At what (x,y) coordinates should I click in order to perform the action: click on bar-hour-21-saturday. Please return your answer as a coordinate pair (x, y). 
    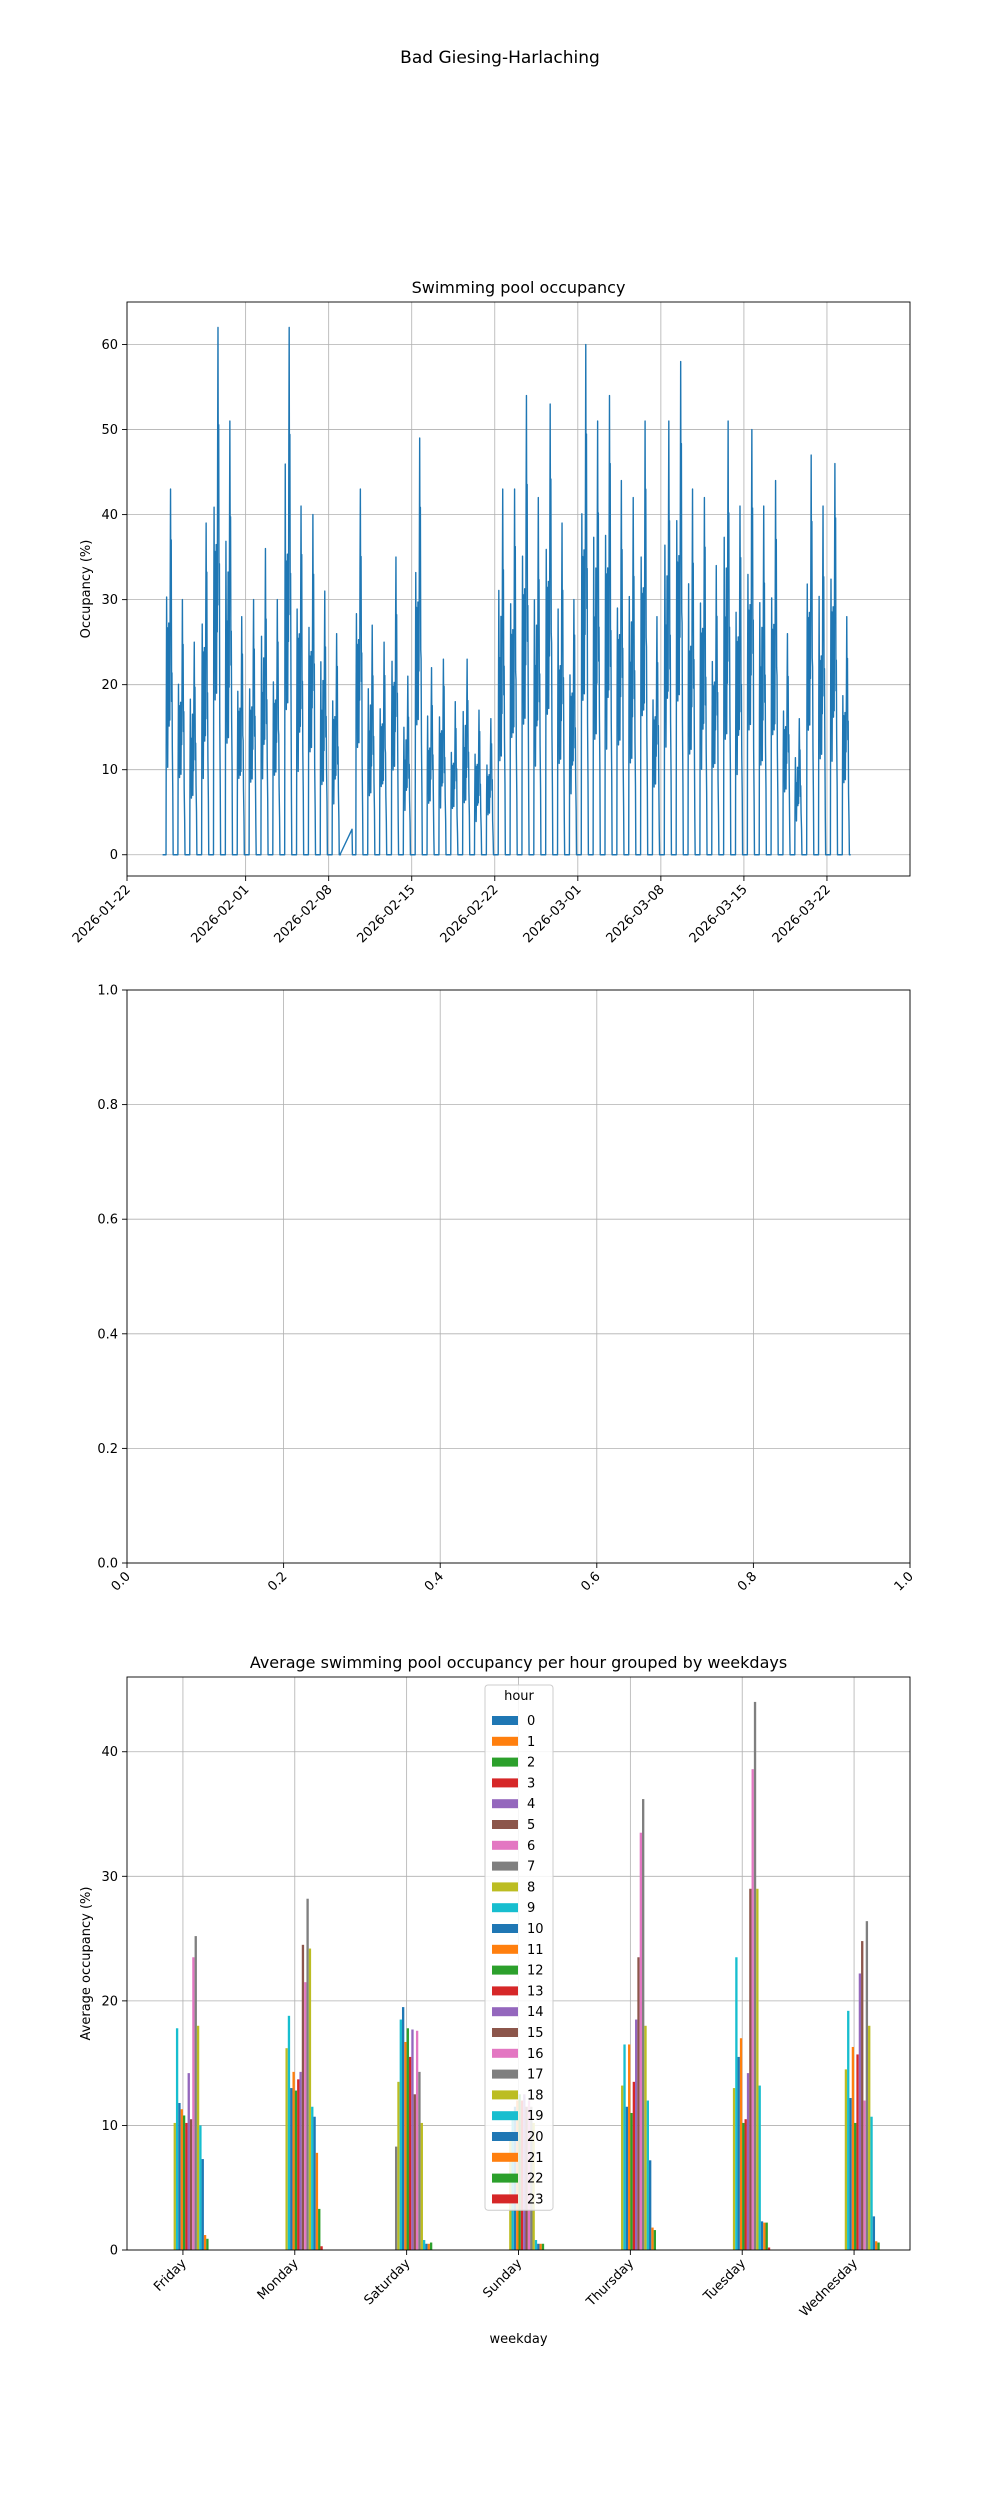
    Looking at the image, I should click on (428, 2246).